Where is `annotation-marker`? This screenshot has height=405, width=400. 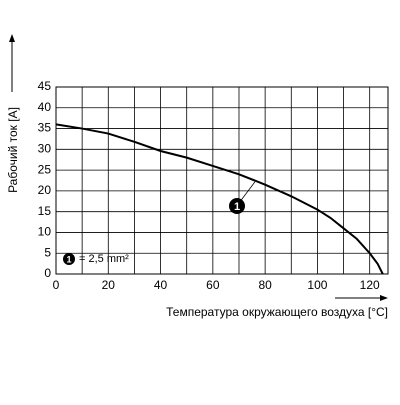 annotation-marker is located at coordinates (237, 206).